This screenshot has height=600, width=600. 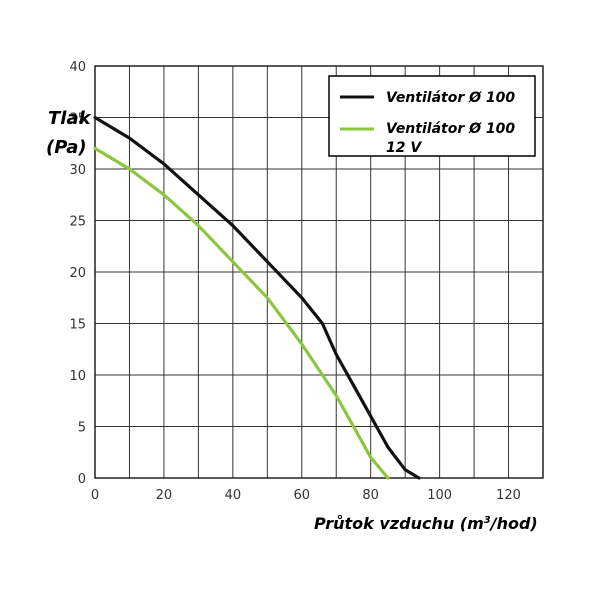 I want to click on legend: Ventilátor Ø 100 Ventilátor Ø 100 12 V, so click(x=432, y=116).